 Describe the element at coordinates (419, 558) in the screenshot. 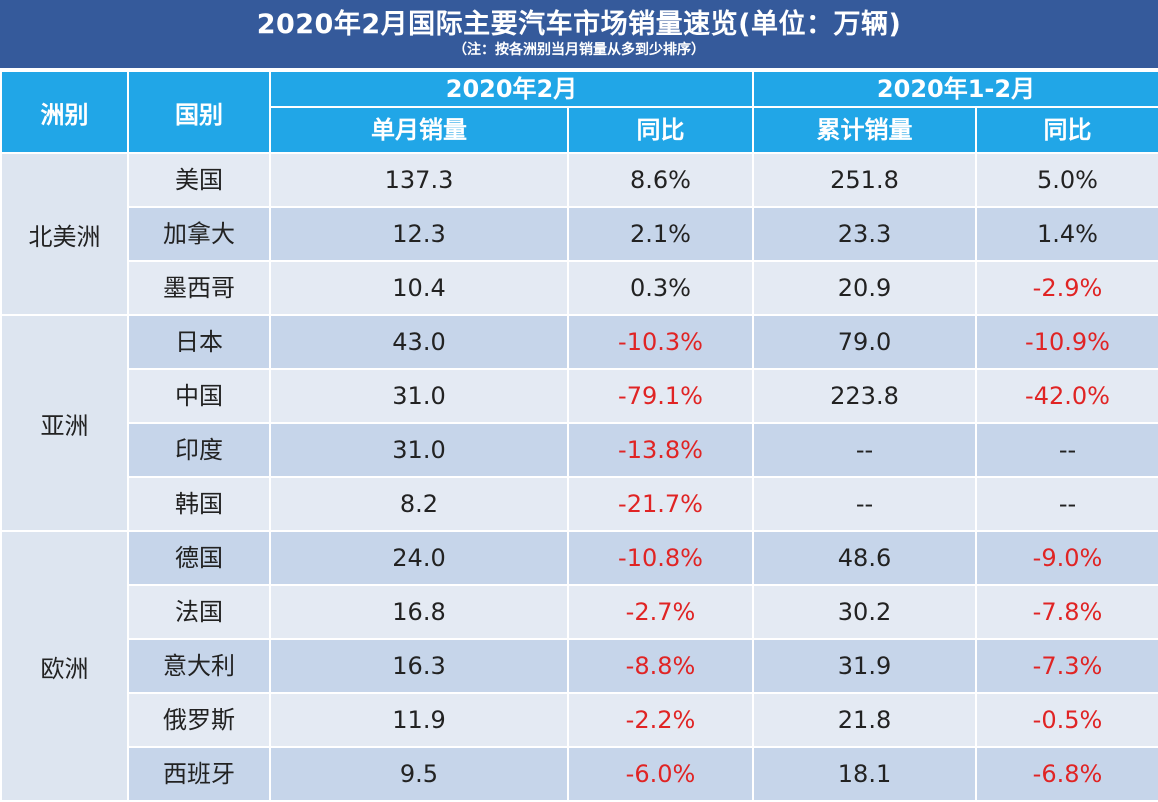

I see `monthly-sales-cell: 24.0` at that location.